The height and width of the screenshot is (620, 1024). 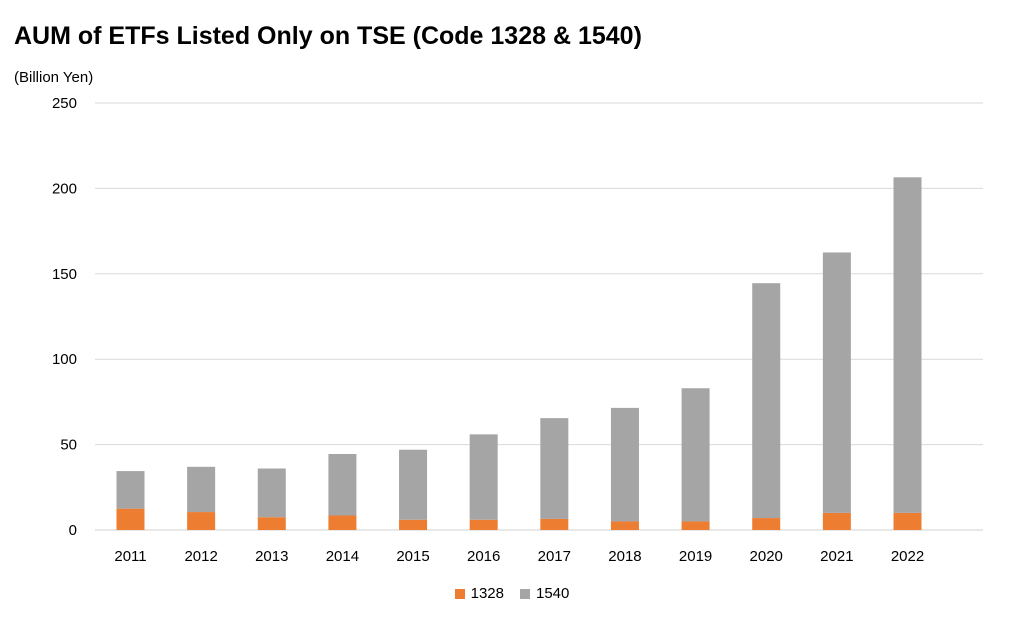 What do you see at coordinates (342, 556) in the screenshot?
I see `x-tick-label-2014: 2014` at bounding box center [342, 556].